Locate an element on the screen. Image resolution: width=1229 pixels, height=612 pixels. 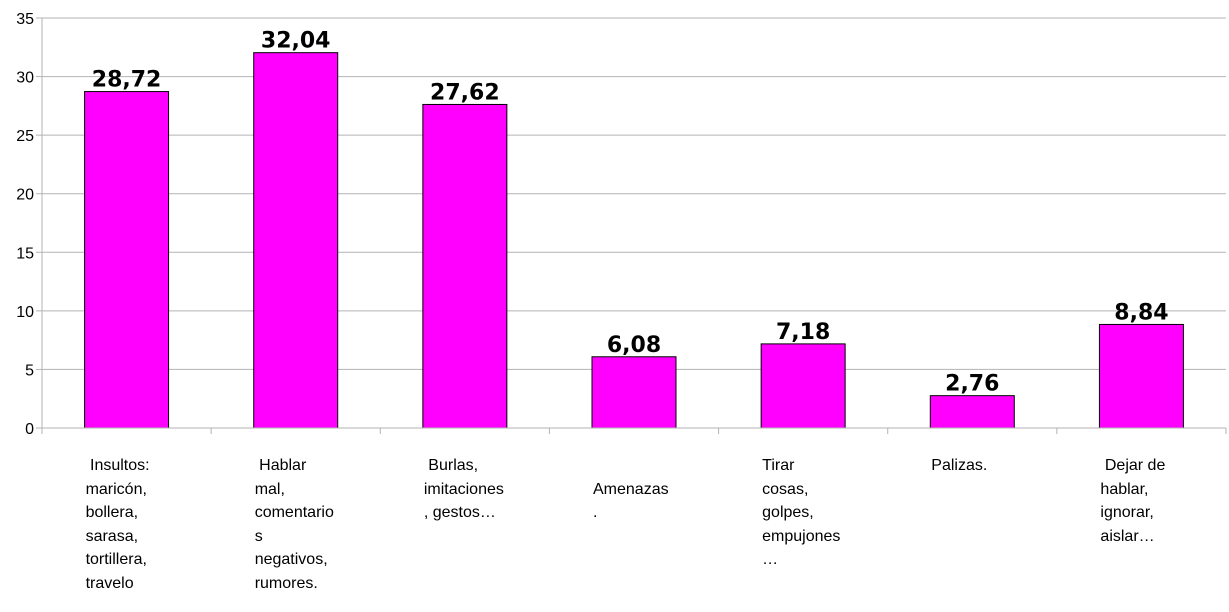
y-tick-labels: 0 5 10 15 20 25 30 35 is located at coordinates (25, 224).